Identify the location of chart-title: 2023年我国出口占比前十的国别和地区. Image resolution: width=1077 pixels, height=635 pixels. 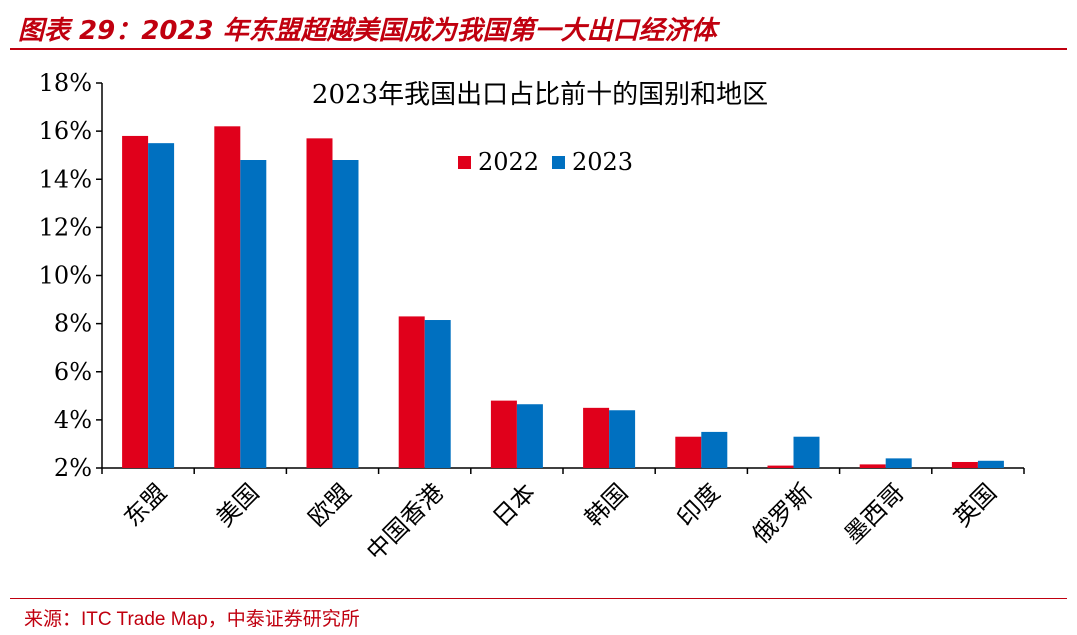
(540, 95).